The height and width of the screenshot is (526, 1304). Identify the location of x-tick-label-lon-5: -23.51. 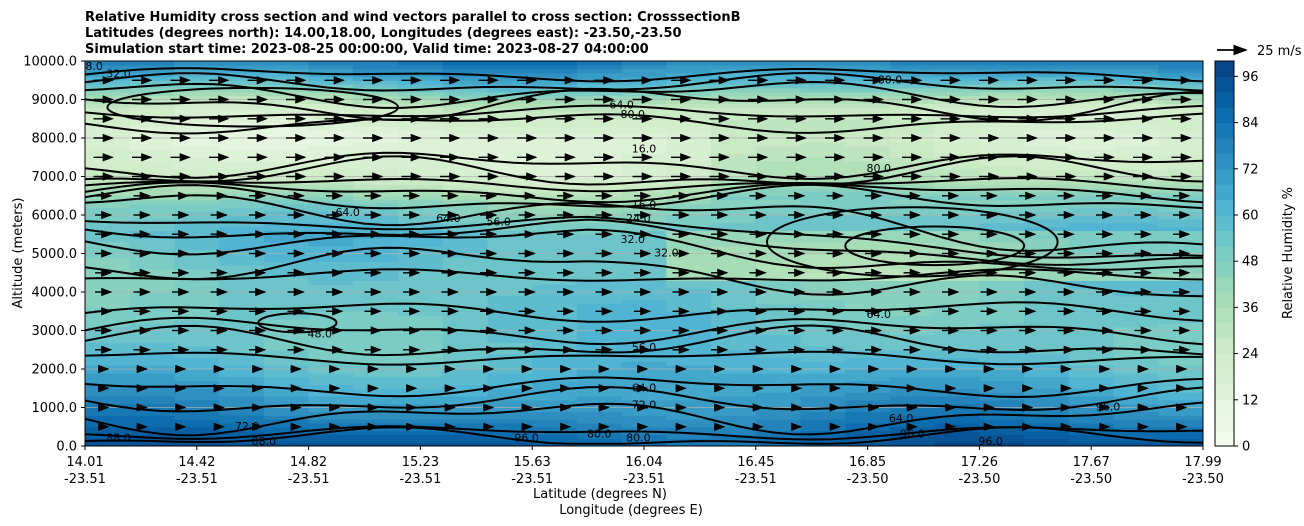
(644, 479).